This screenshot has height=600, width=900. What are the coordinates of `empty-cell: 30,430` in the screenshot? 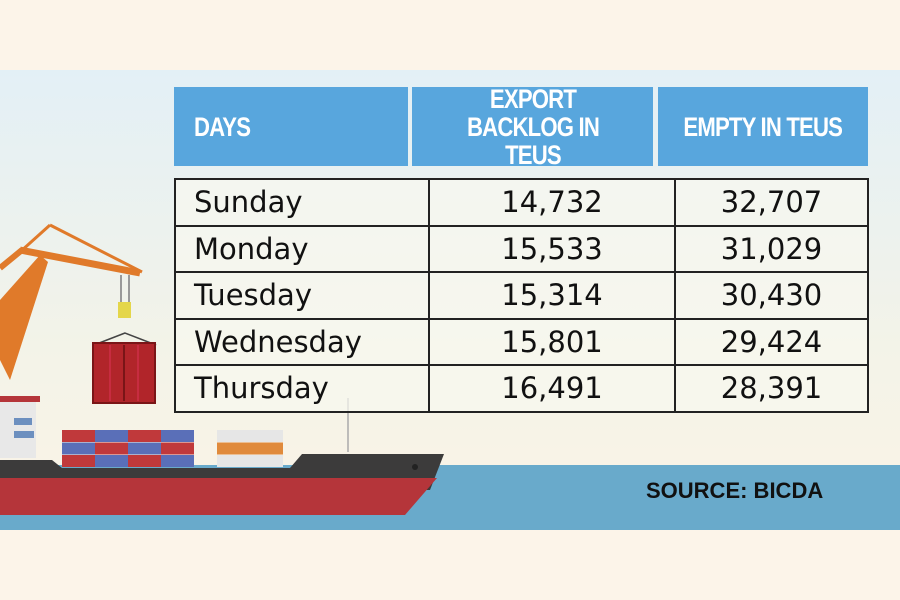 It's located at (771, 295).